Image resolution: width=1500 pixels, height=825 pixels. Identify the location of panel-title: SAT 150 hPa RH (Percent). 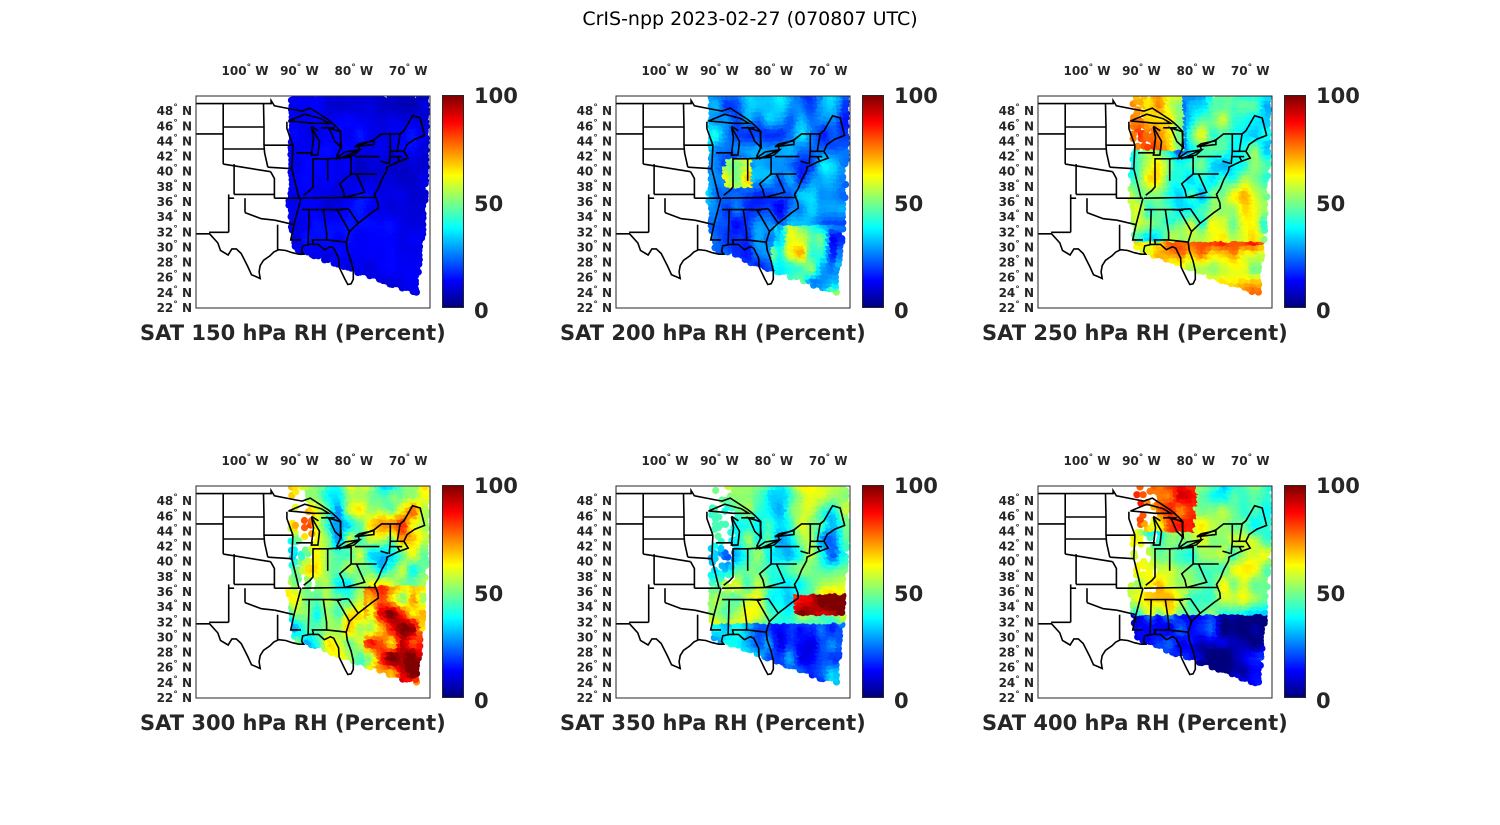
(293, 333).